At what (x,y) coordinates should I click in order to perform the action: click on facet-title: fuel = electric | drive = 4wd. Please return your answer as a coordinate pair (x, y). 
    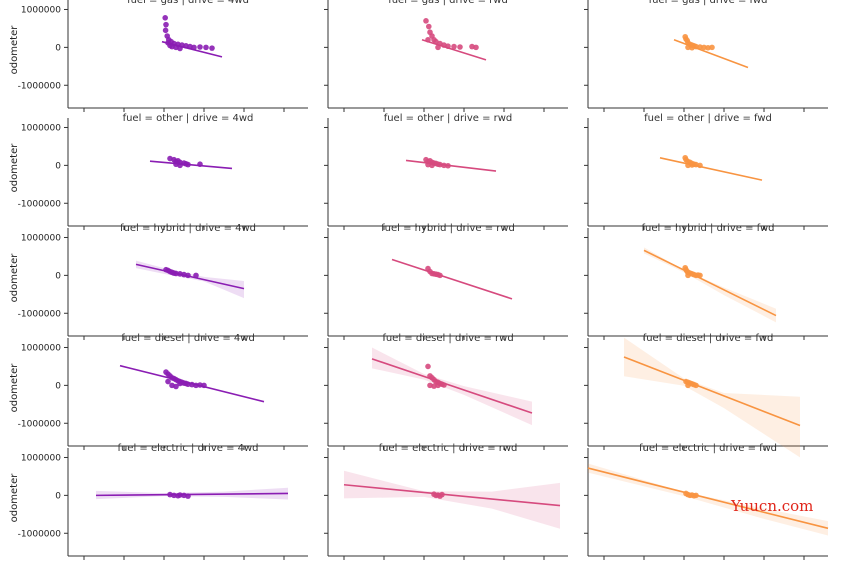
    Looking at the image, I should click on (187, 448).